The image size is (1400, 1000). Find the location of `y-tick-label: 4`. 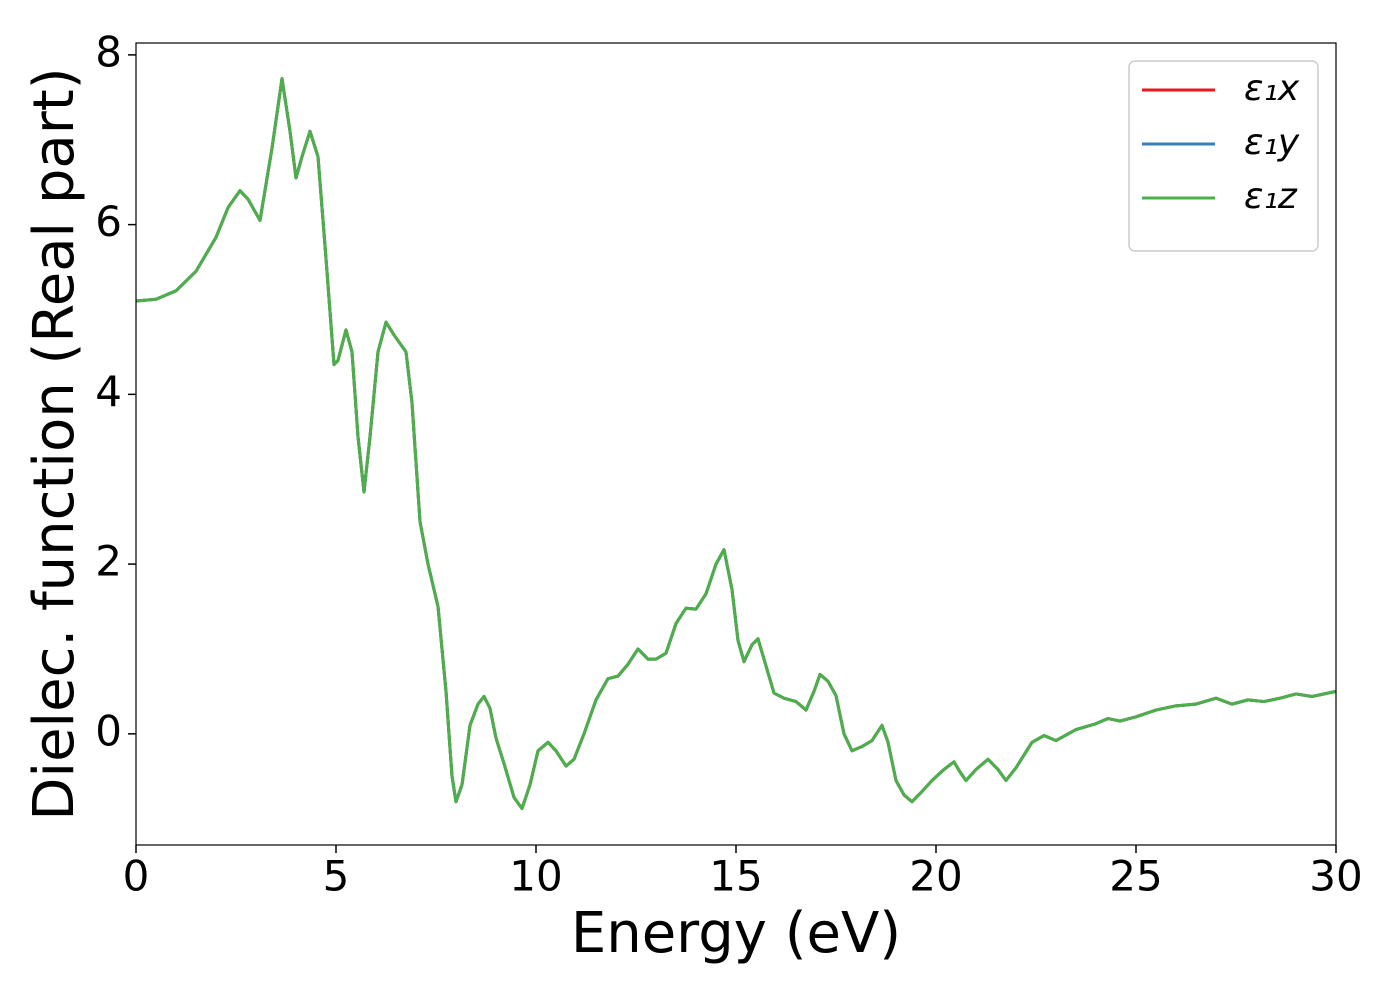

y-tick-label: 4 is located at coordinates (108, 391).